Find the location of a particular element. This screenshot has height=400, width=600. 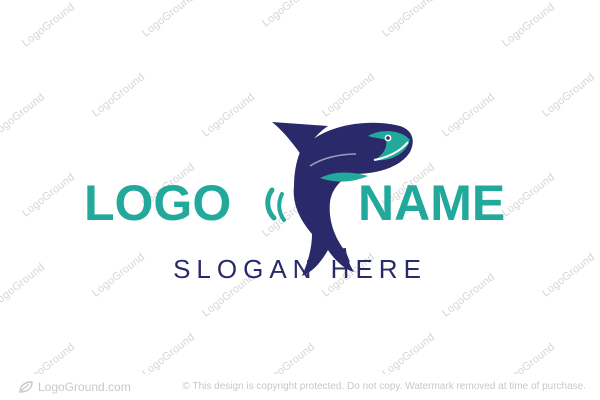

footer-brand: LogoGround.com is located at coordinates (74, 387).